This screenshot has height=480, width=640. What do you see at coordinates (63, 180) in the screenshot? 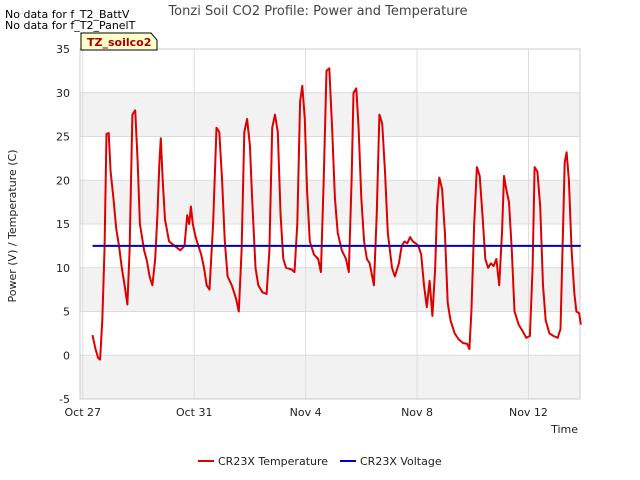
I see `y-tick-label: 20` at bounding box center [63, 180].